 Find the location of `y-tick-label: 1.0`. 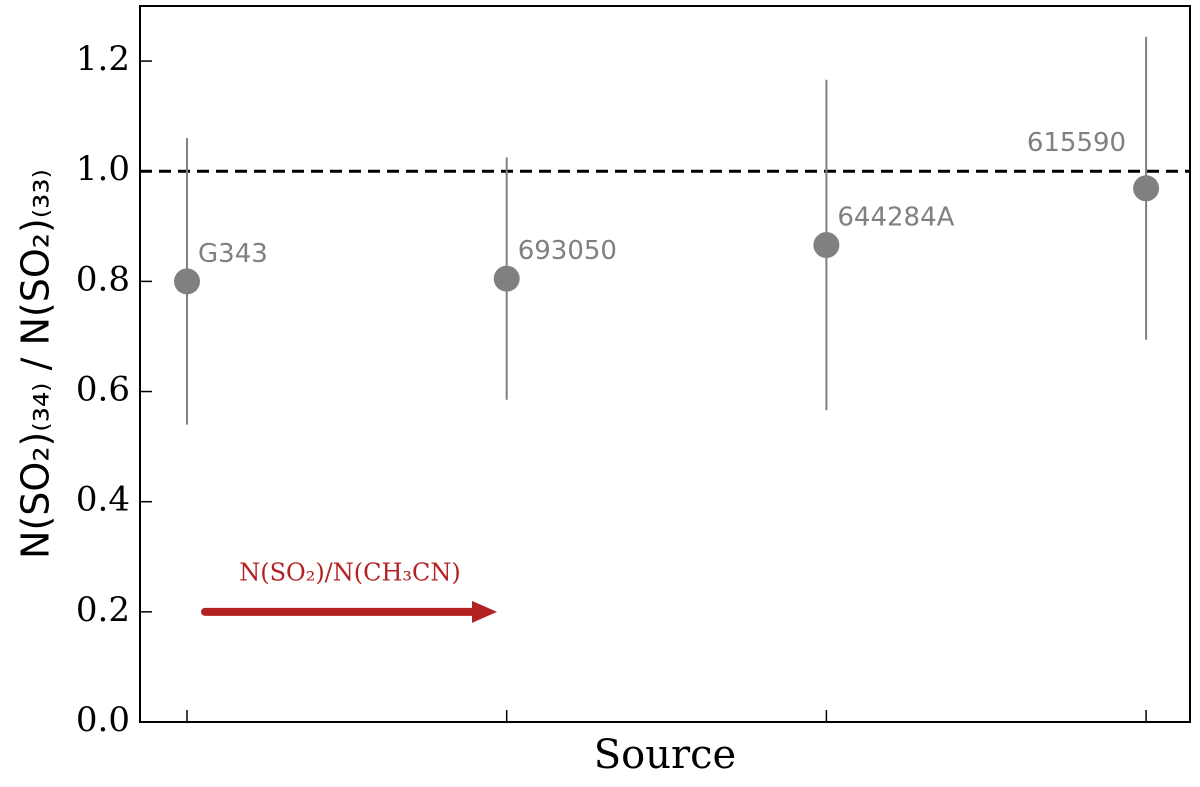

y-tick-label: 1.0 is located at coordinates (103, 169).